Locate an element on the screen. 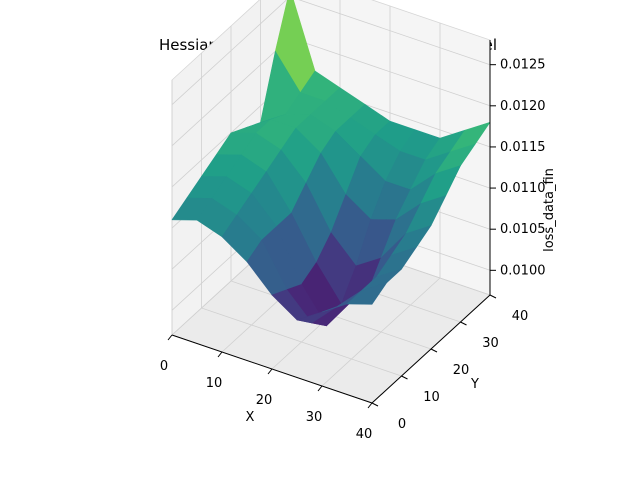  z-tick-label: 0.0120 is located at coordinates (523, 106).